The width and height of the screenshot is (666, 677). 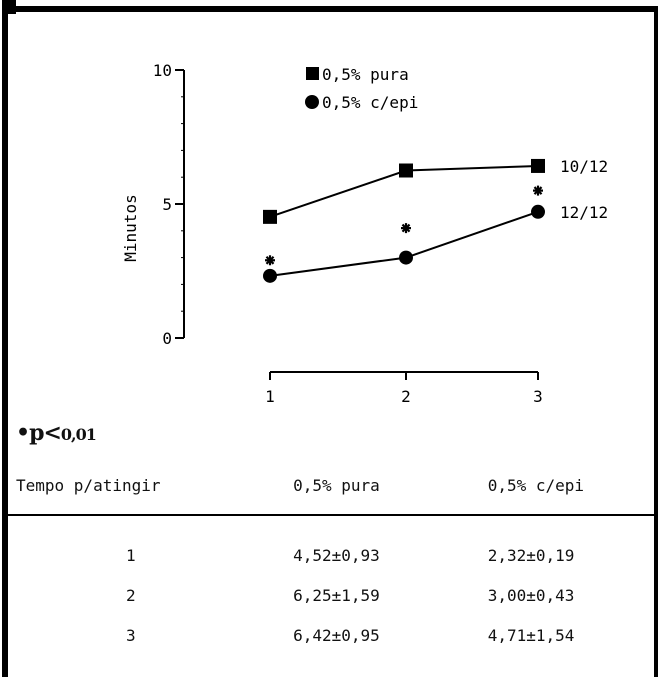 What do you see at coordinates (128, 486) in the screenshot?
I see `header-tempo: Tempo p/atingir` at bounding box center [128, 486].